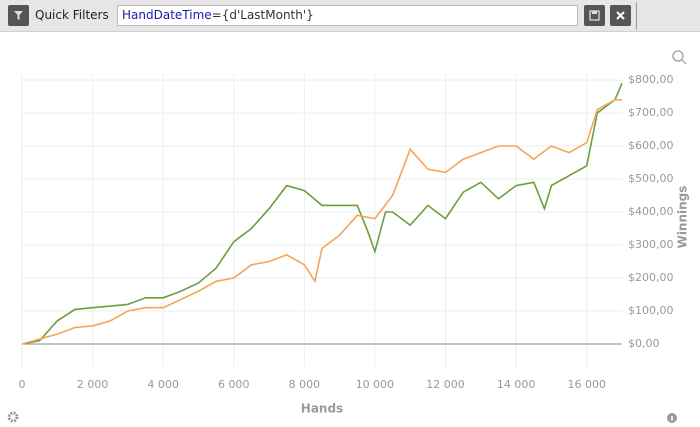 The image size is (700, 427). Describe the element at coordinates (234, 384) in the screenshot. I see `x-tick-label: 6 000` at that location.